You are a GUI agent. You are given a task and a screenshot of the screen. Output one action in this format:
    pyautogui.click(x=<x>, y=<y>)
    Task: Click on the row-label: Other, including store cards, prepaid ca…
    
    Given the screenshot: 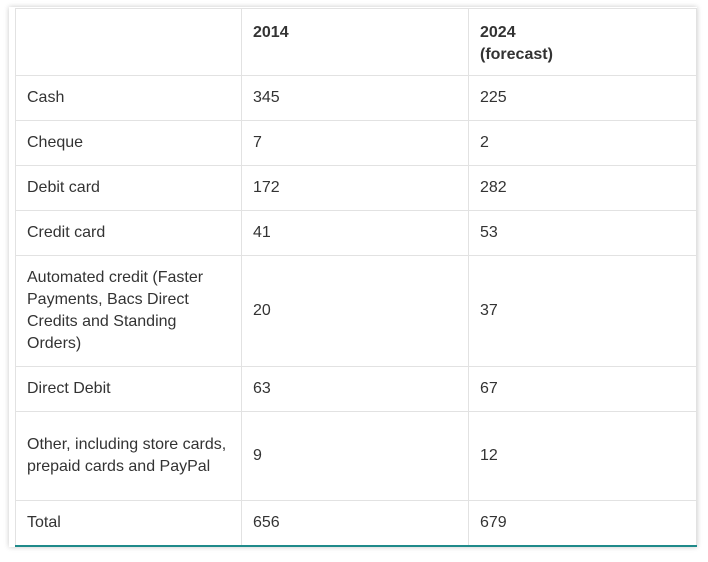 What is the action you would take?
    pyautogui.click(x=128, y=456)
    